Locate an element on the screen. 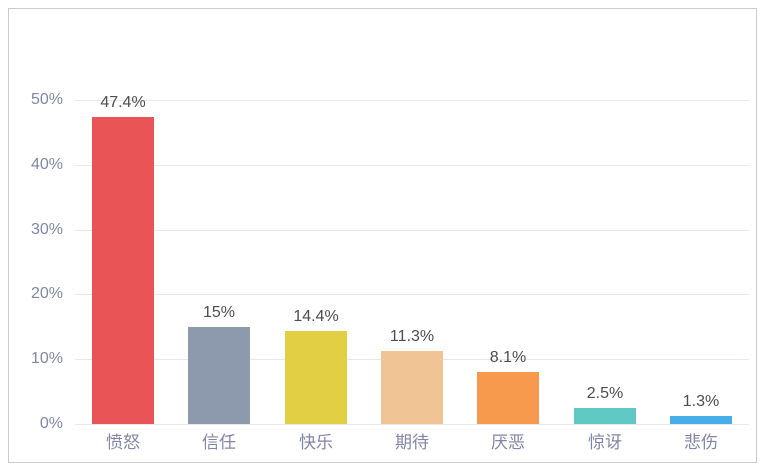  bar-悲伤 is located at coordinates (701, 420).